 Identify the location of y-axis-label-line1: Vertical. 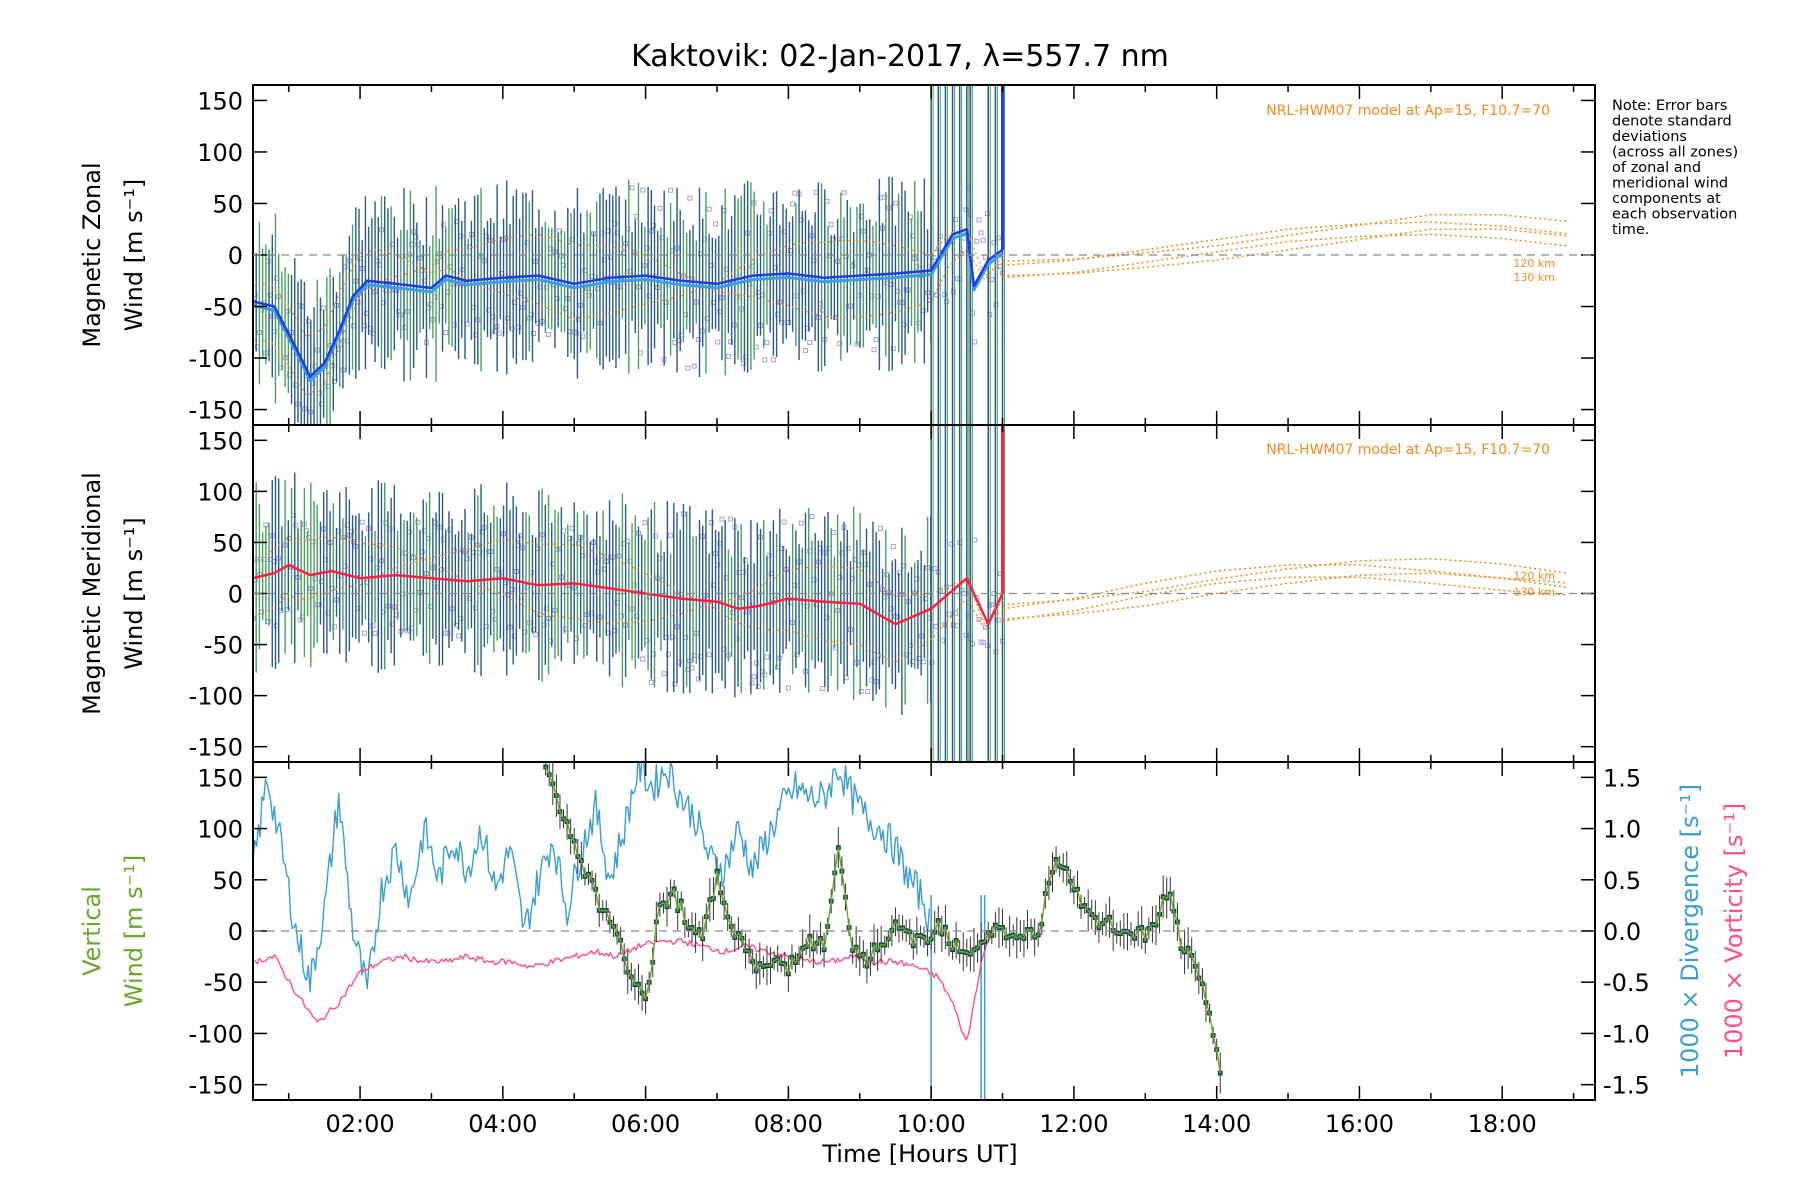
(92, 931).